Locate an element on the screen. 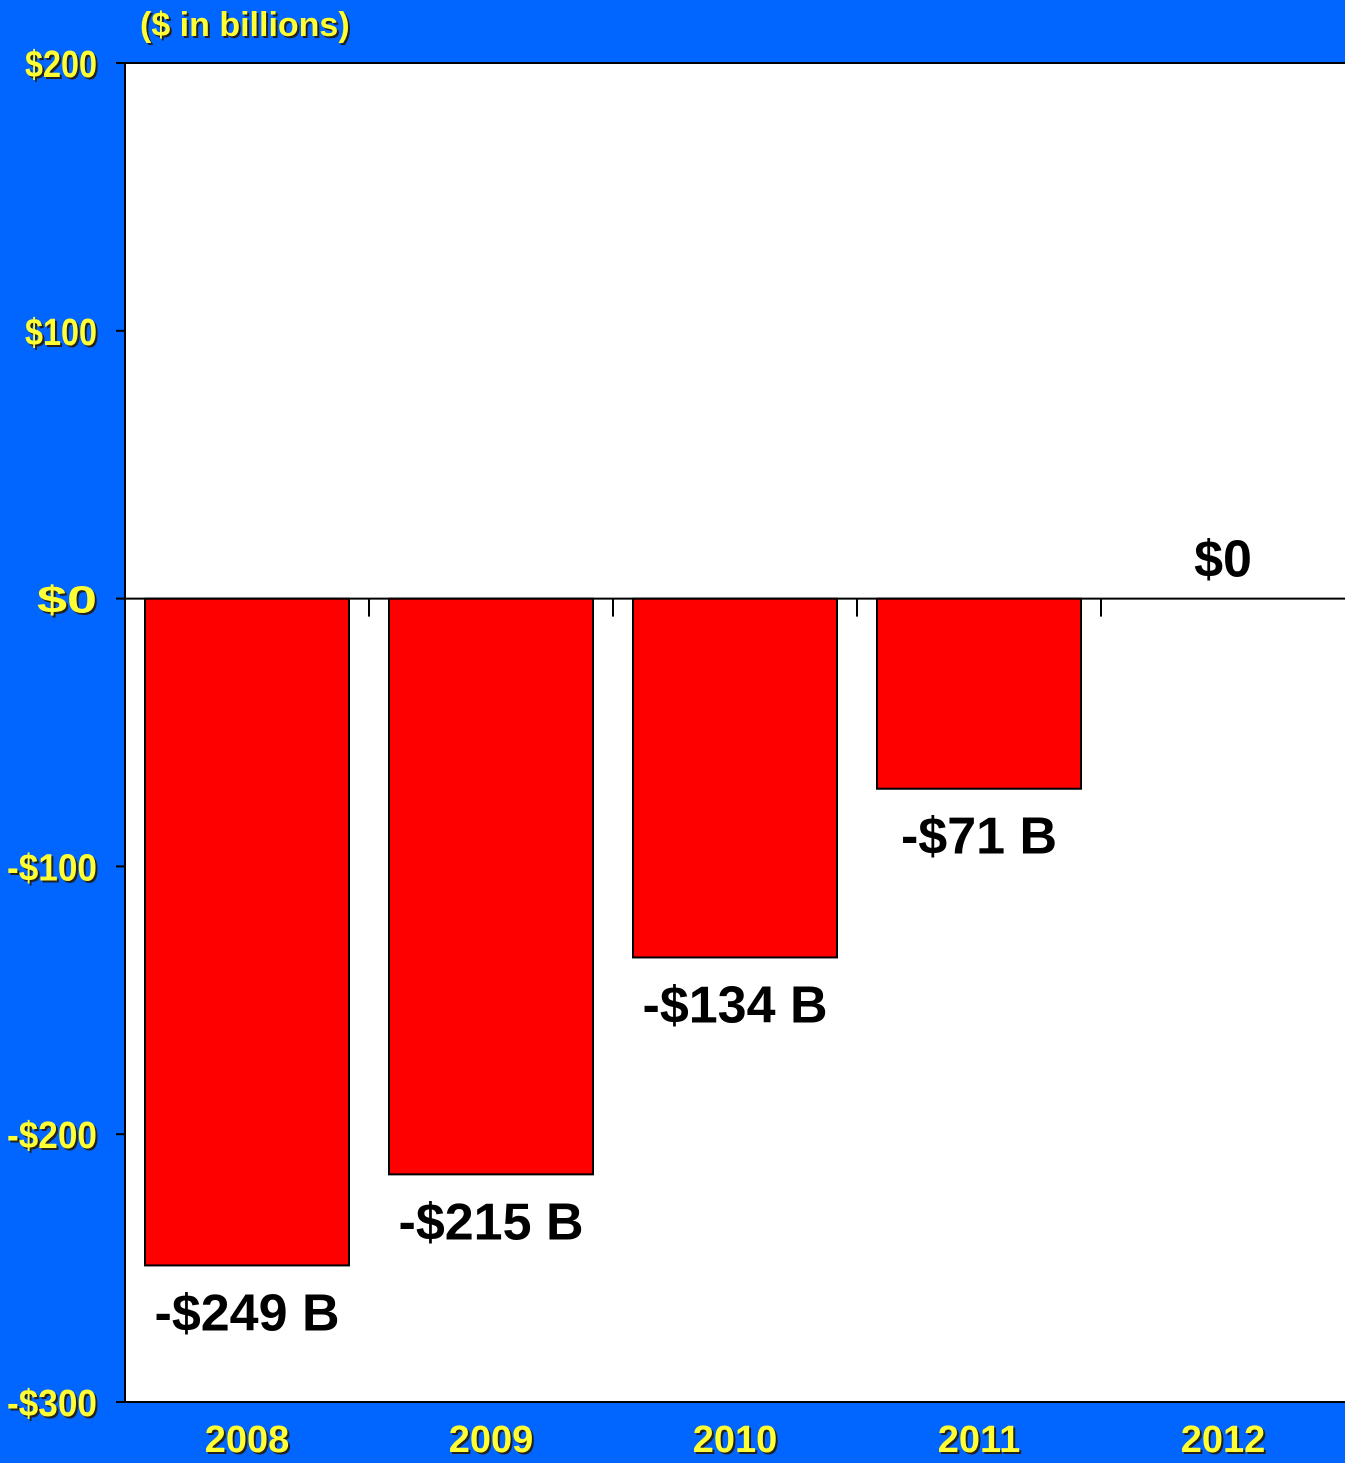 This screenshot has height=1463, width=1345. x-tick-label-shadow: 2009 is located at coordinates (493, 1439).